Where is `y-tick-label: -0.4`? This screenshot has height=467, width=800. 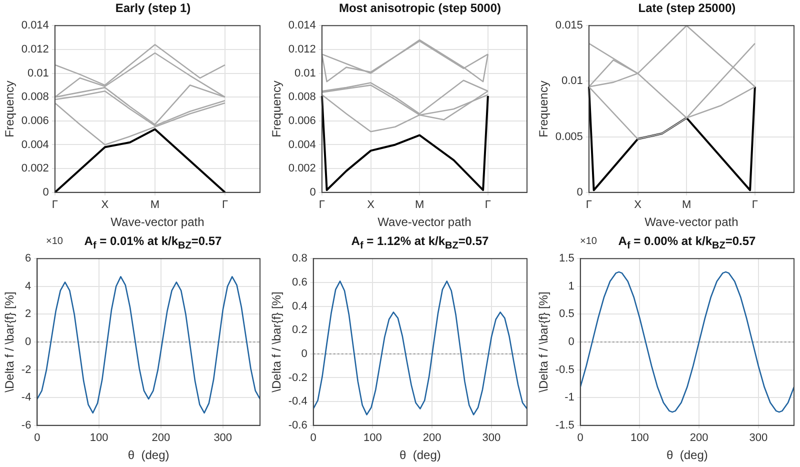
y-tick-label: -0.4 is located at coordinates (298, 402).